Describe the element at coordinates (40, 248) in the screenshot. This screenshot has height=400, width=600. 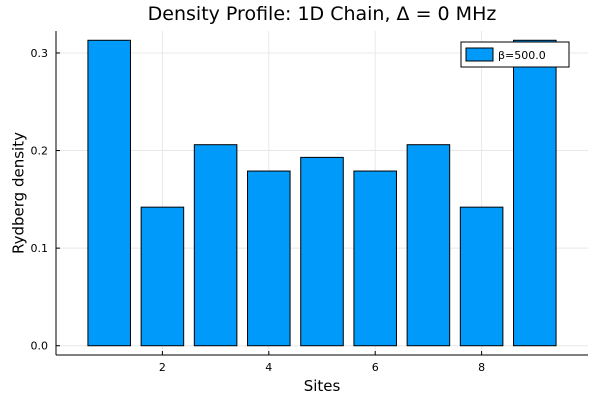
I see `y-tick-label: 0.1` at that location.